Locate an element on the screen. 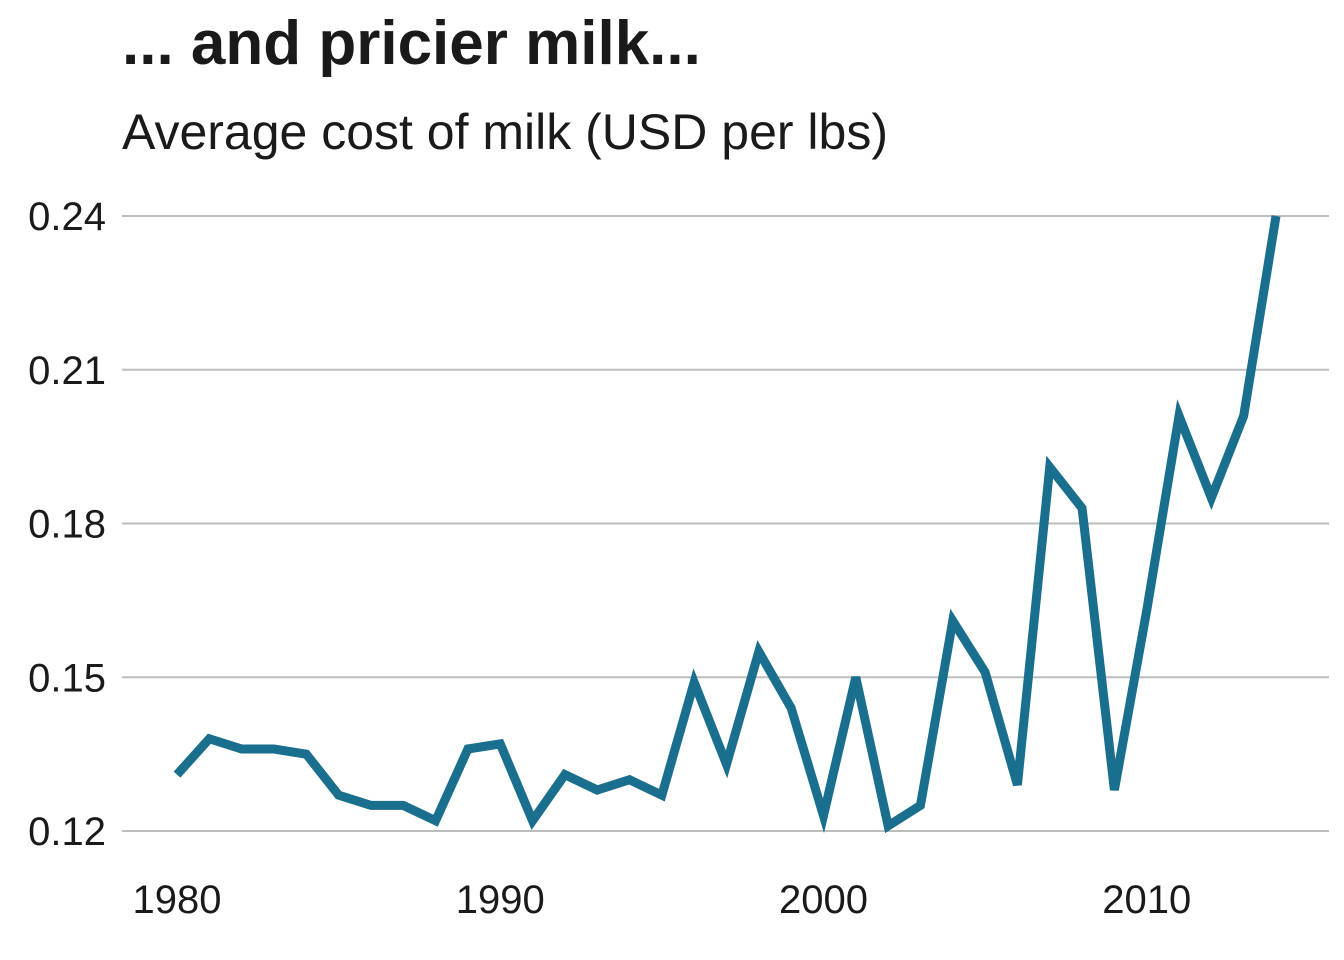 The height and width of the screenshot is (960, 1344). y-tick-label: 0.24 is located at coordinates (67, 217).